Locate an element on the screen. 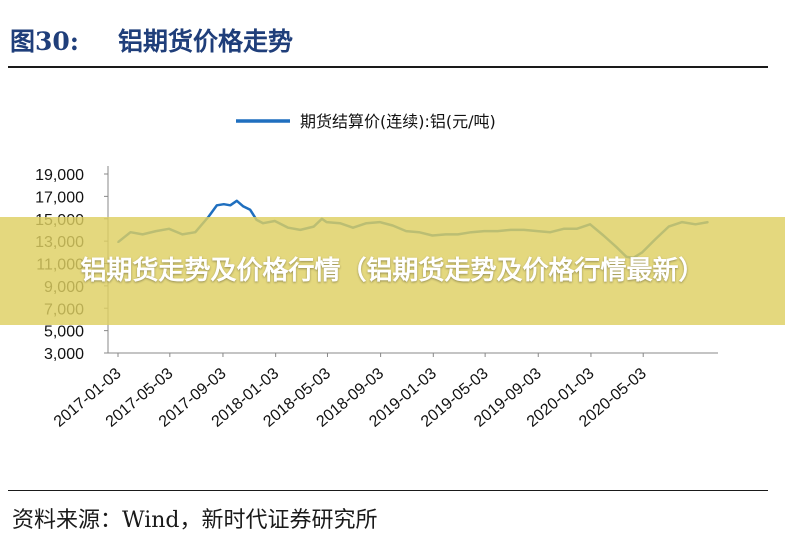  y-tick-label: 5,000 is located at coordinates (64, 332).